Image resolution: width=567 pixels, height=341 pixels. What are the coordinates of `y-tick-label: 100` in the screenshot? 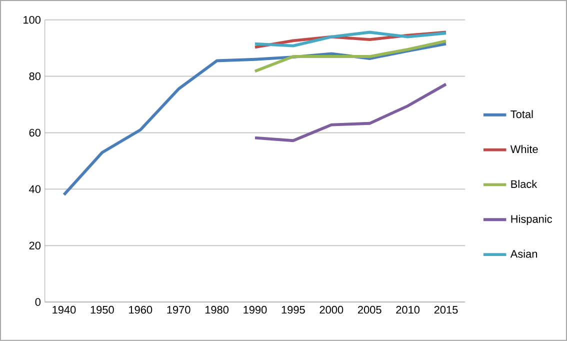 It's located at (32, 20).